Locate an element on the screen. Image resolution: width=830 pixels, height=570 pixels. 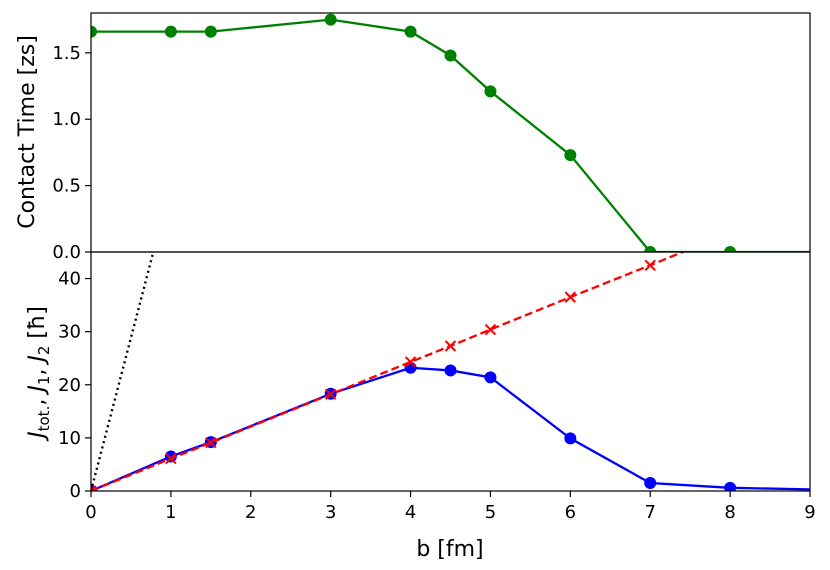
y-tick-label: 0 is located at coordinates (75, 491).